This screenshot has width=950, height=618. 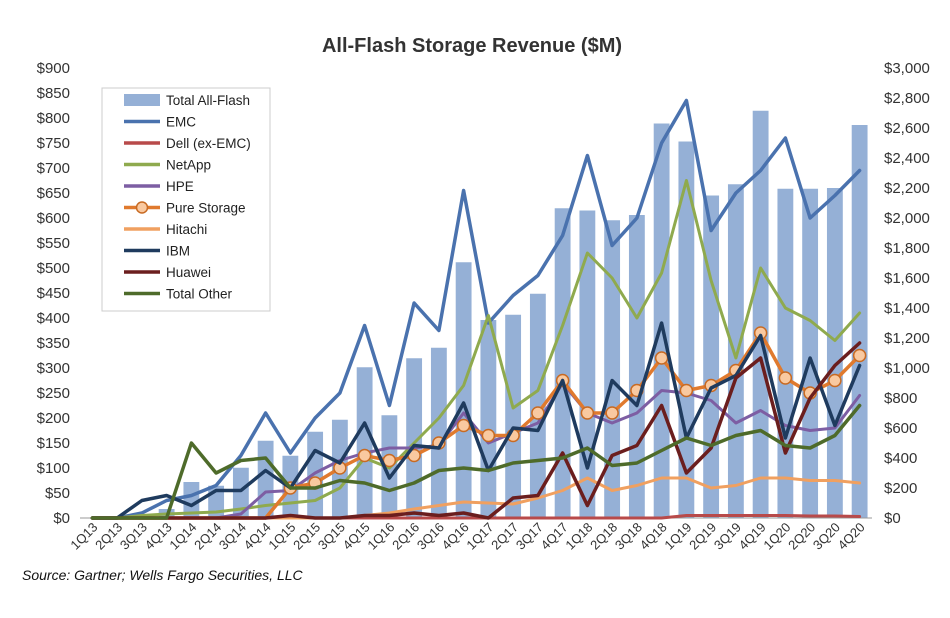 What do you see at coordinates (414, 438) in the screenshot?
I see `bar-2q16` at bounding box center [414, 438].